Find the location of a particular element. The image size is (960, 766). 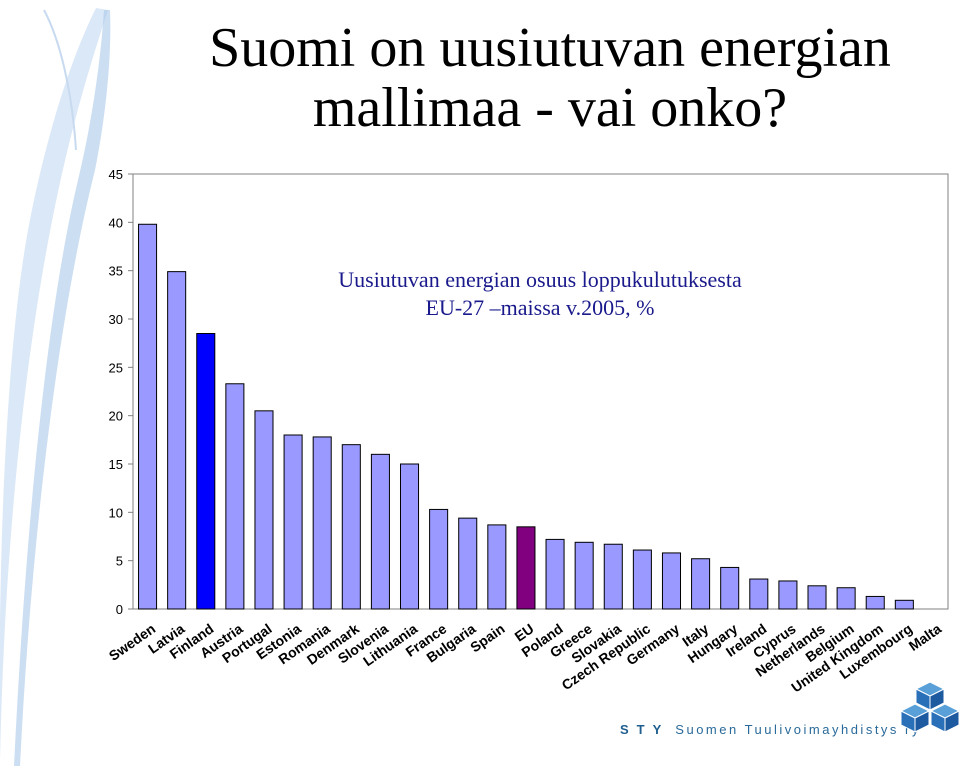

bar-czech-republic is located at coordinates (642, 579).